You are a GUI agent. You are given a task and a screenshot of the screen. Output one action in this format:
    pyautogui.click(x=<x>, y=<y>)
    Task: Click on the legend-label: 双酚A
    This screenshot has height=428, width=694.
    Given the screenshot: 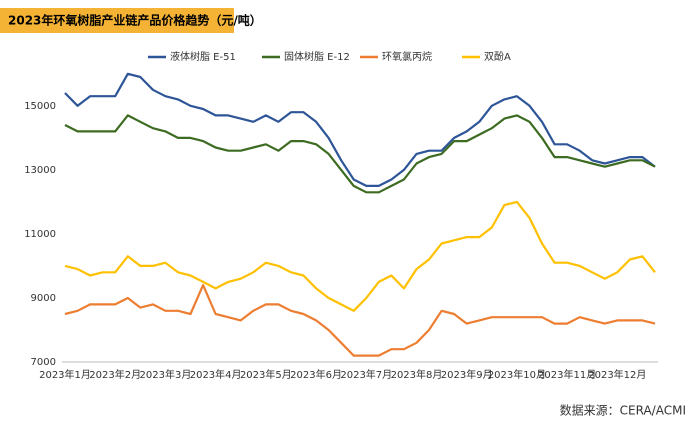 What is the action you would take?
    pyautogui.click(x=497, y=57)
    